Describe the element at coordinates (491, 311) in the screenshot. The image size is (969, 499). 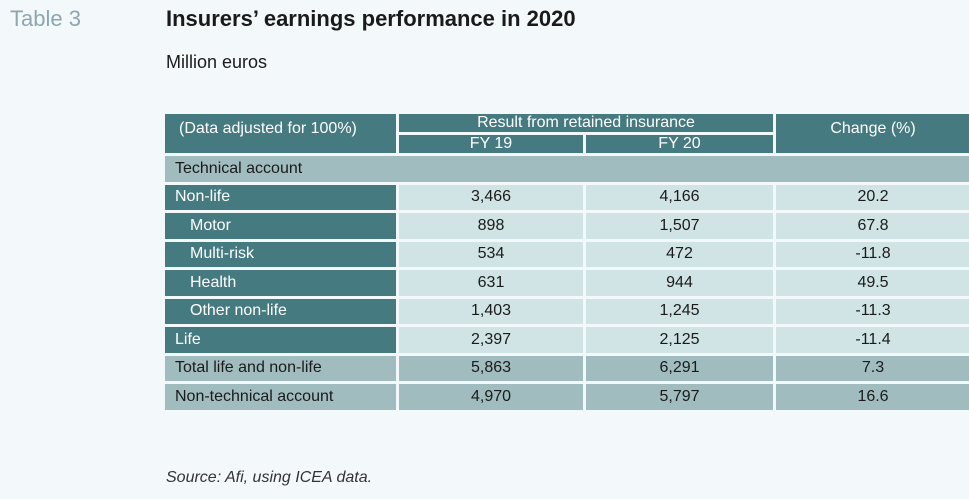
I see `cell-fy19: 1,403` at that location.